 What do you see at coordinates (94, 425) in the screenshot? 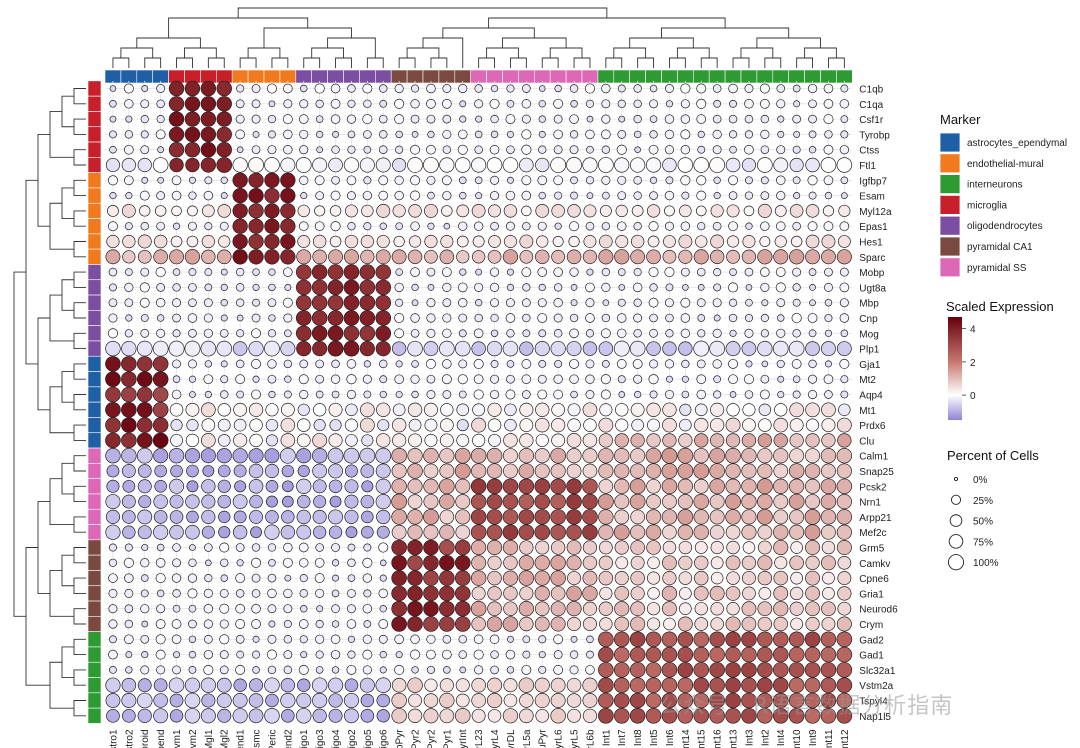
I see `row-group-cell` at bounding box center [94, 425].